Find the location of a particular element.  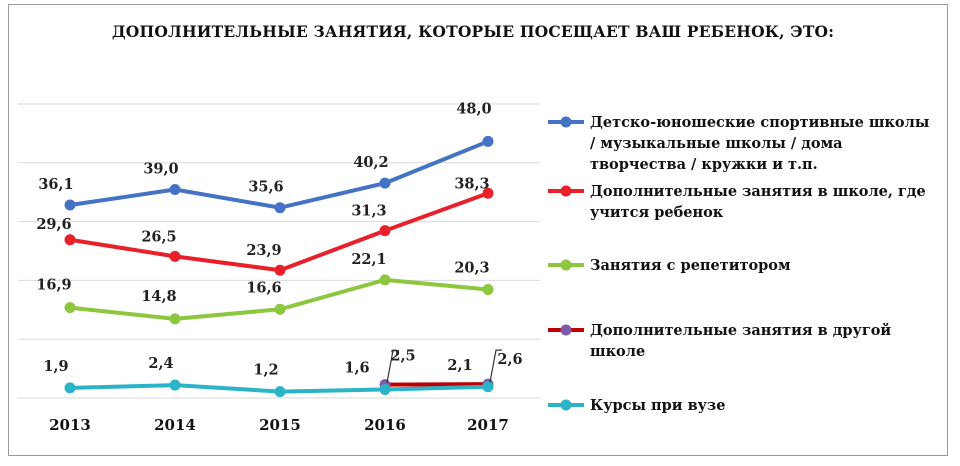

series-2-data-label-4: 20,3 is located at coordinates (471, 267).